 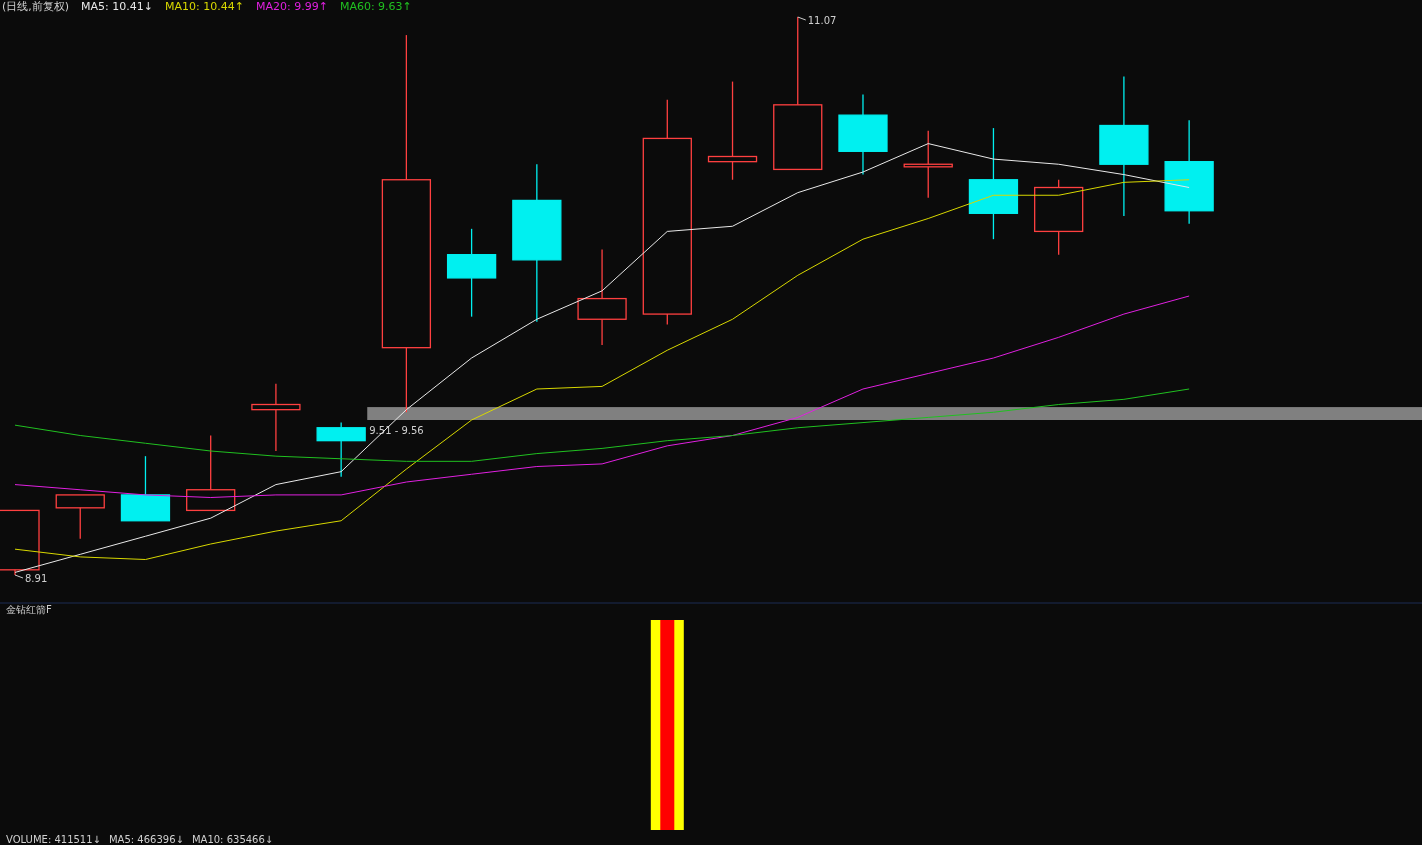 I want to click on text: MA20: 9.99↑, so click(x=291, y=6).